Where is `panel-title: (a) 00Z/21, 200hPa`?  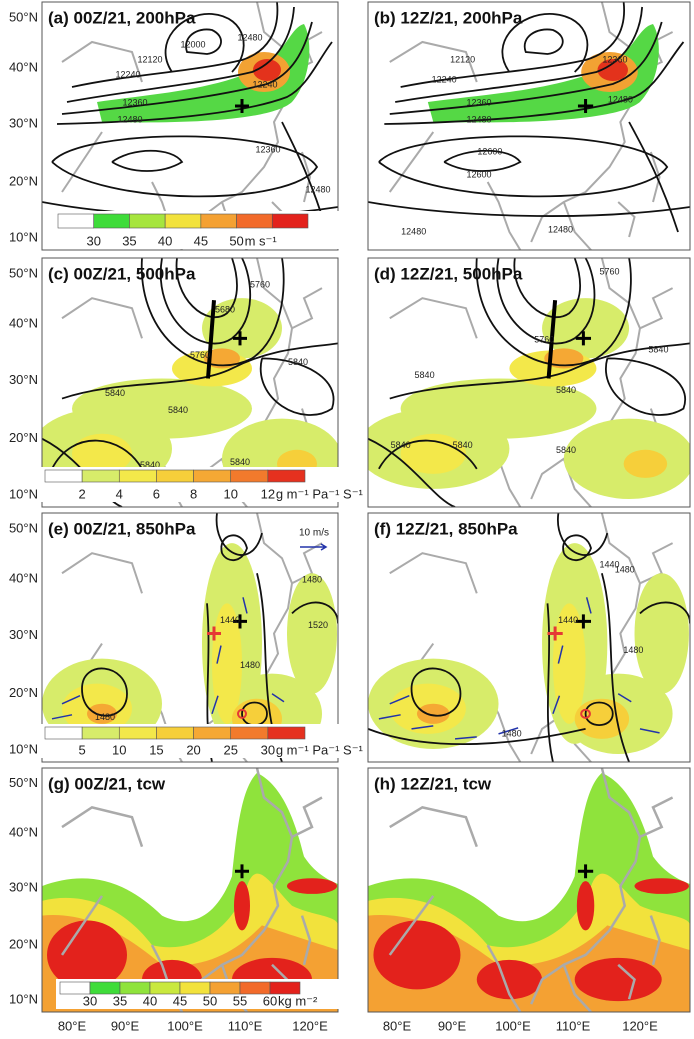
panel-title: (a) 00Z/21, 200hPa is located at coordinates (122, 17).